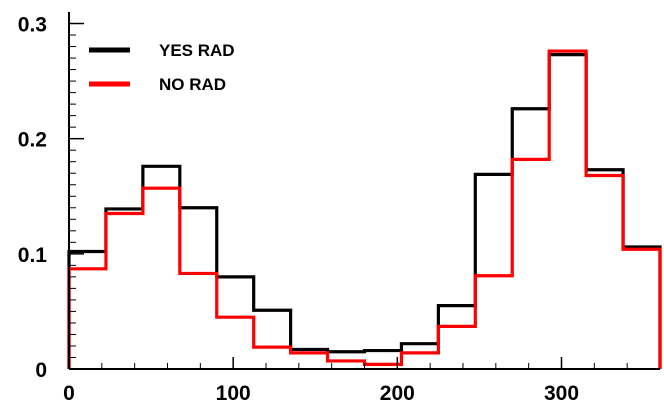 The height and width of the screenshot is (407, 664). I want to click on x-tick-label: 100, so click(233, 393).